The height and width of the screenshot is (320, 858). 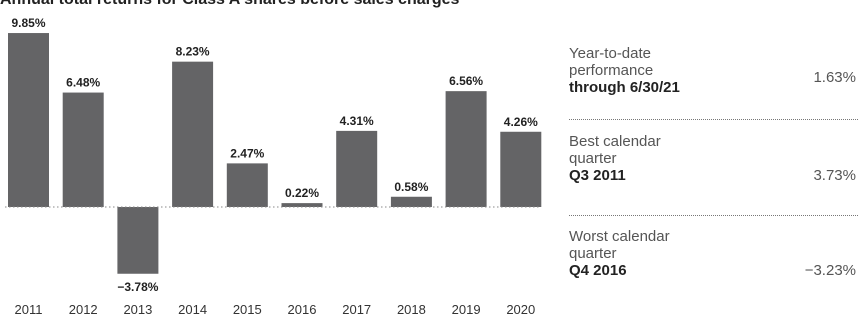 I want to click on x-tick-label: 2012, so click(x=83, y=309).